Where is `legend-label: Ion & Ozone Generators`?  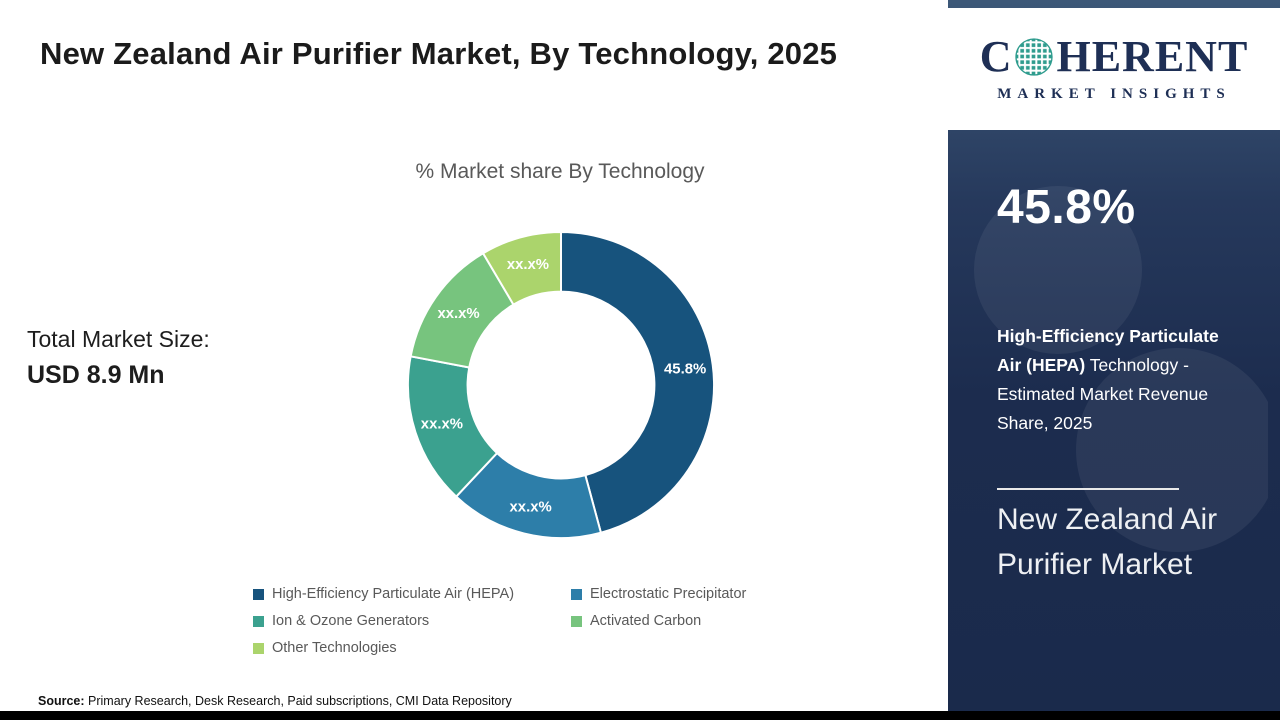
legend-label: Ion & Ozone Generators is located at coordinates (351, 621).